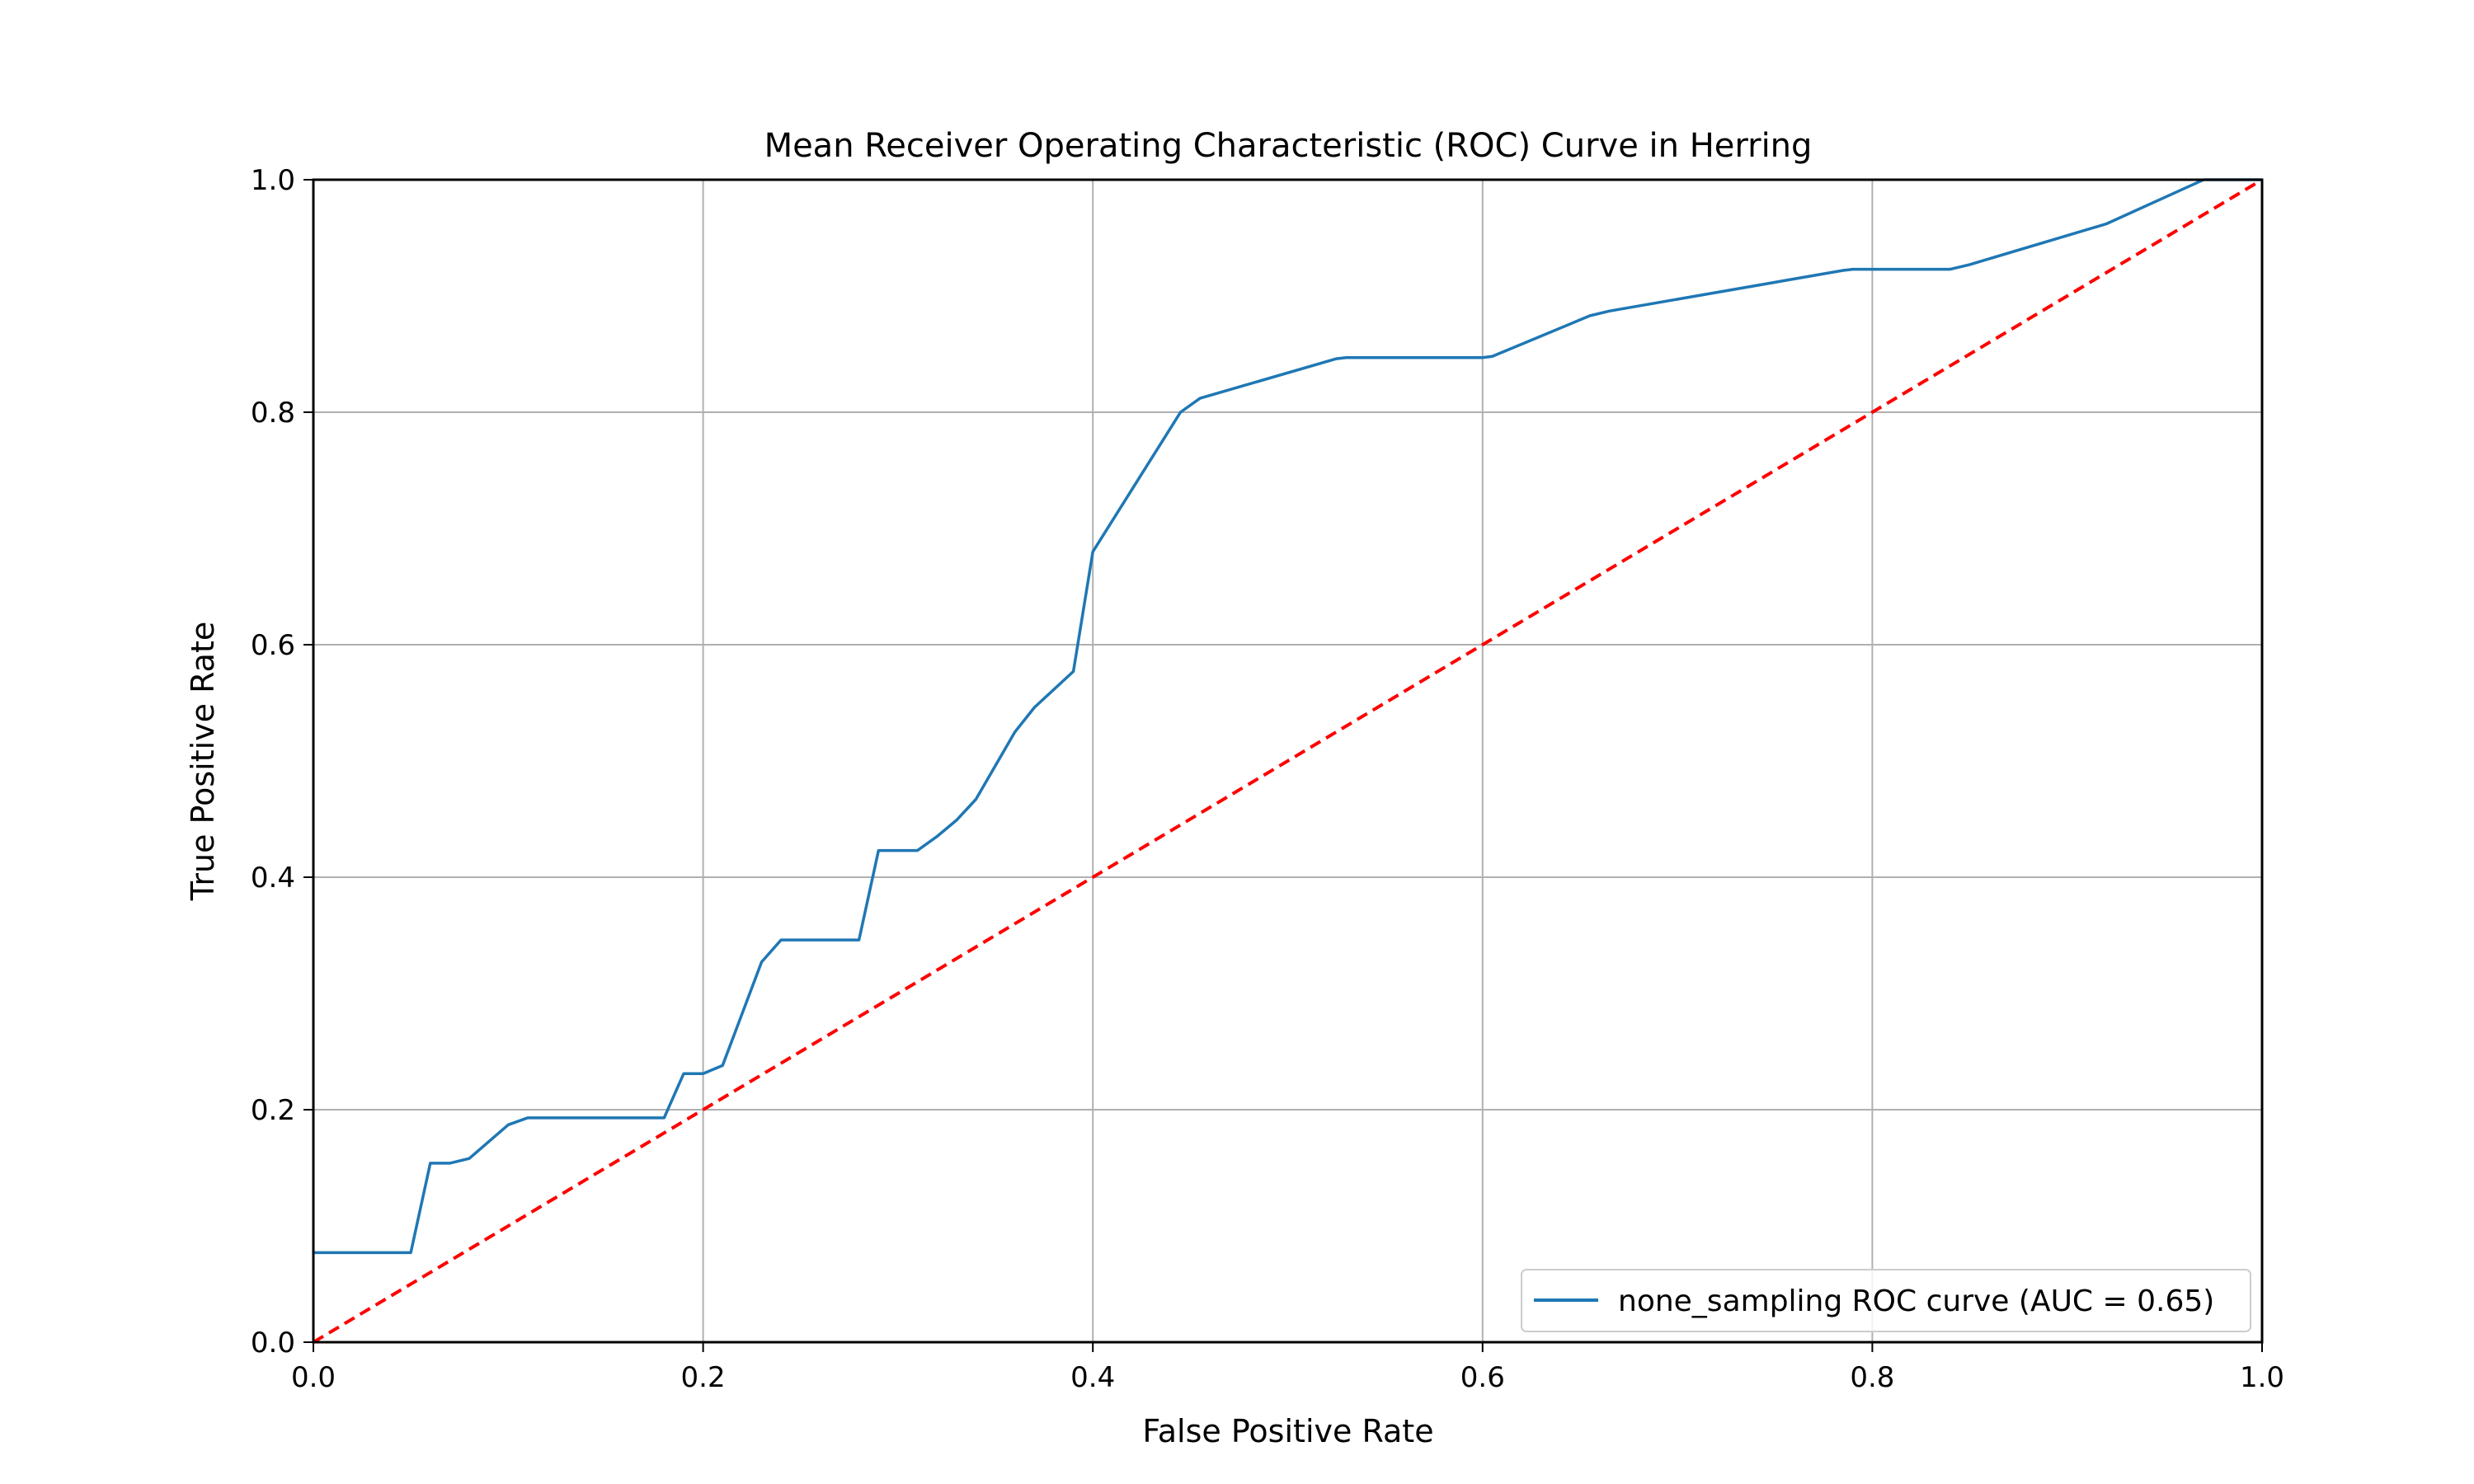  I want to click on y-tick-label: 0.0, so click(273, 1343).